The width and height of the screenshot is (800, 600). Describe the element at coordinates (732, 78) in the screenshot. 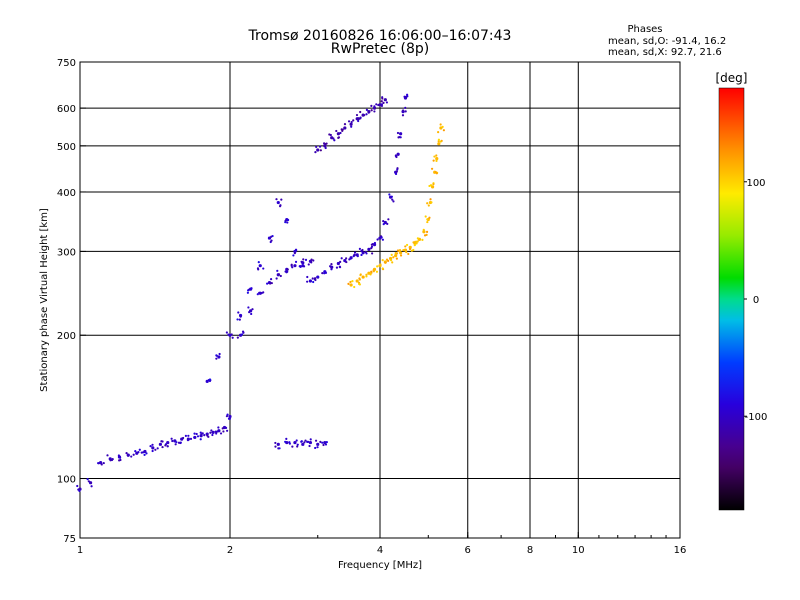

I see `colorbar-label: [deg]` at that location.